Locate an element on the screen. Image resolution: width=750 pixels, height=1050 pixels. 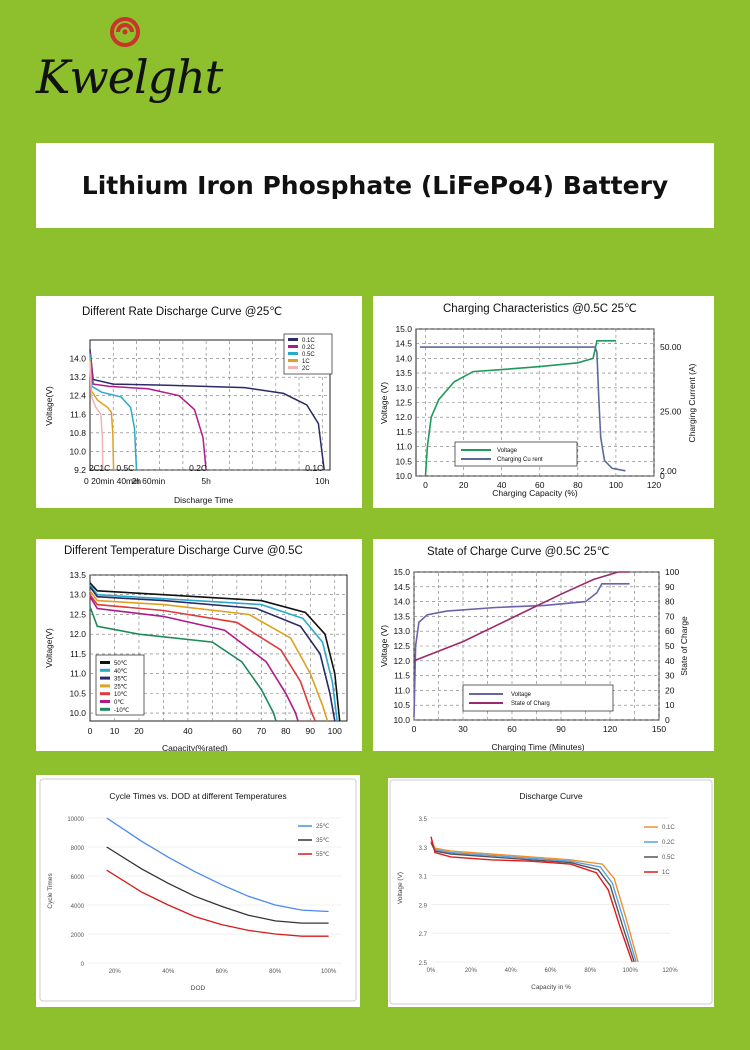
y-tick-label: 2.5 is located at coordinates (423, 964).